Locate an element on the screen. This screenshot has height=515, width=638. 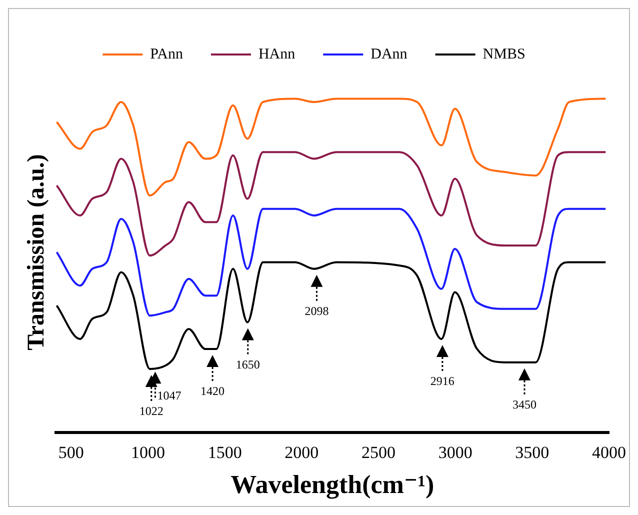
x-axis-title: Wavelength(cm⁻¹) is located at coordinates (332, 485).